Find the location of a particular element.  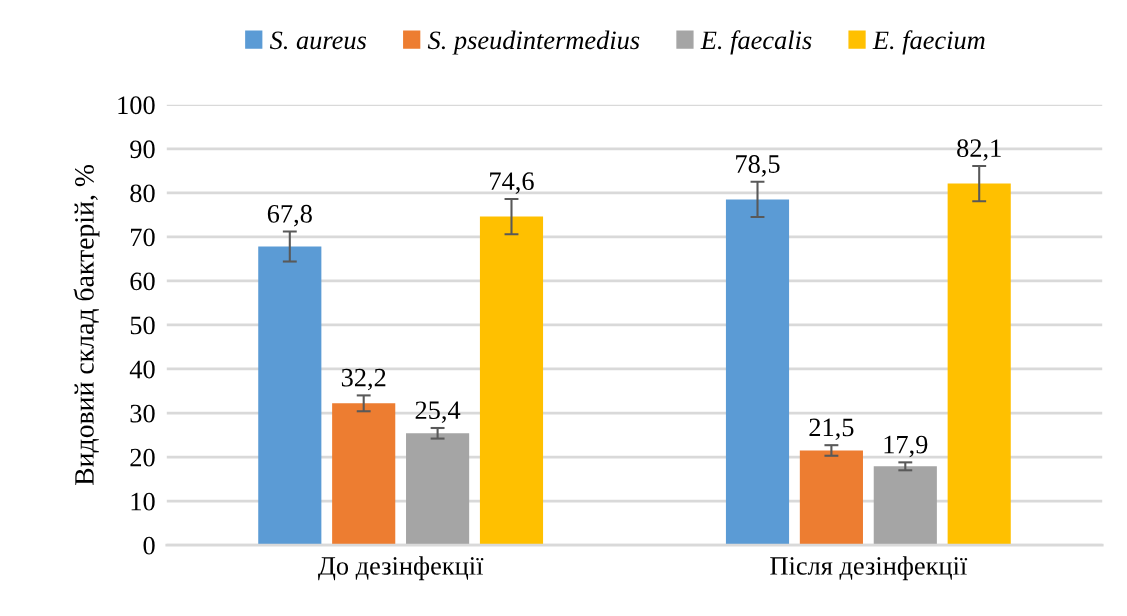

data-label: 82,1 is located at coordinates (979, 150).